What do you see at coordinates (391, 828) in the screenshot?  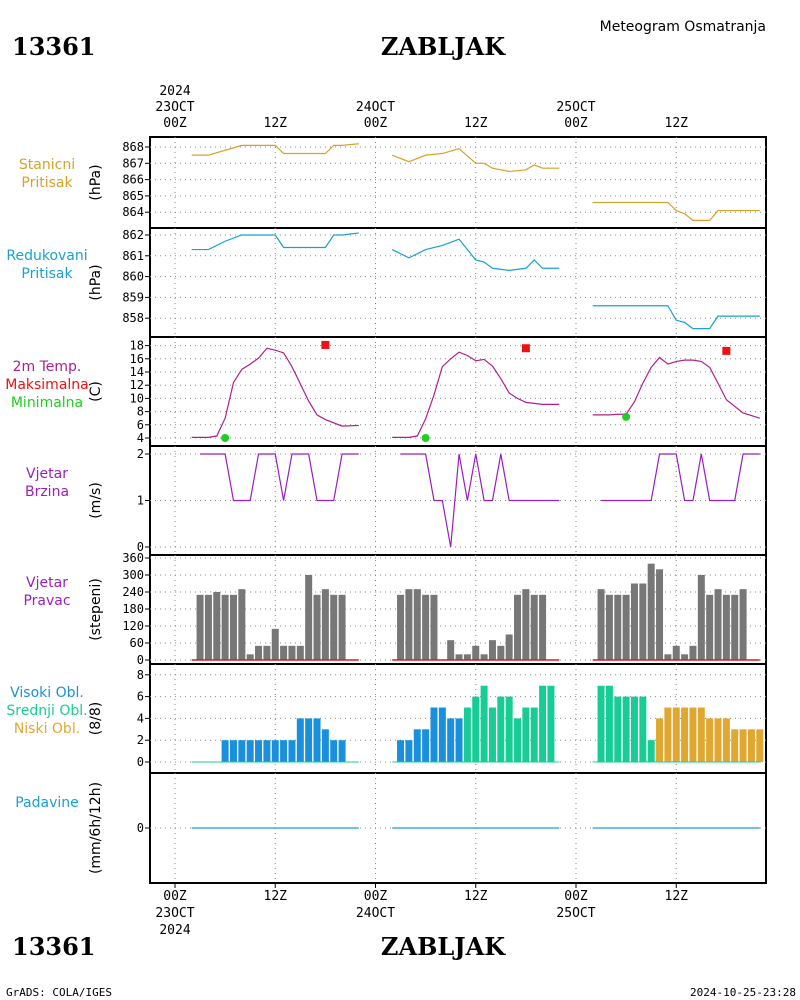 I see `panel-precip: 0 (mm/6h/12h) Padavine` at bounding box center [391, 828].